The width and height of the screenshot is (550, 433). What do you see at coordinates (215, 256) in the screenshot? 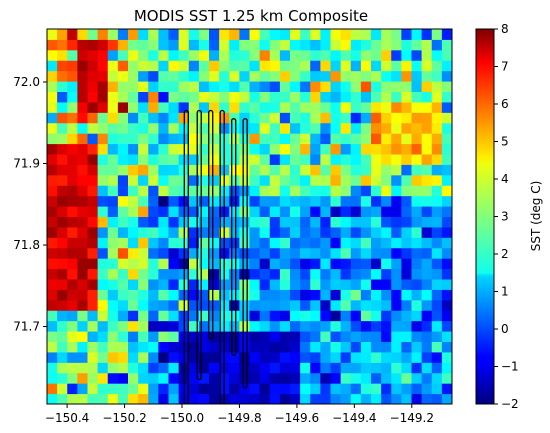
I see `flight-tracks` at bounding box center [215, 256].